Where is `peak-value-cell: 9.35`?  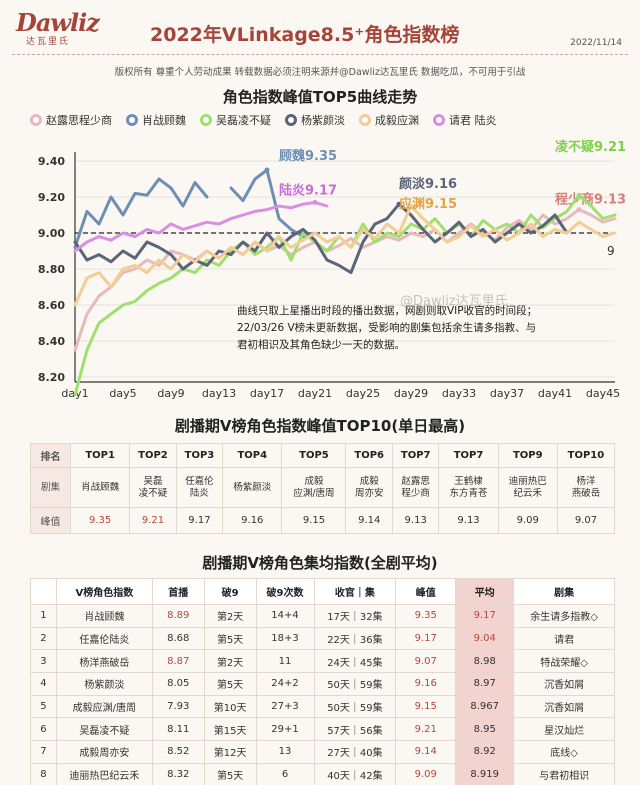 peak-value-cell: 9.35 is located at coordinates (100, 520).